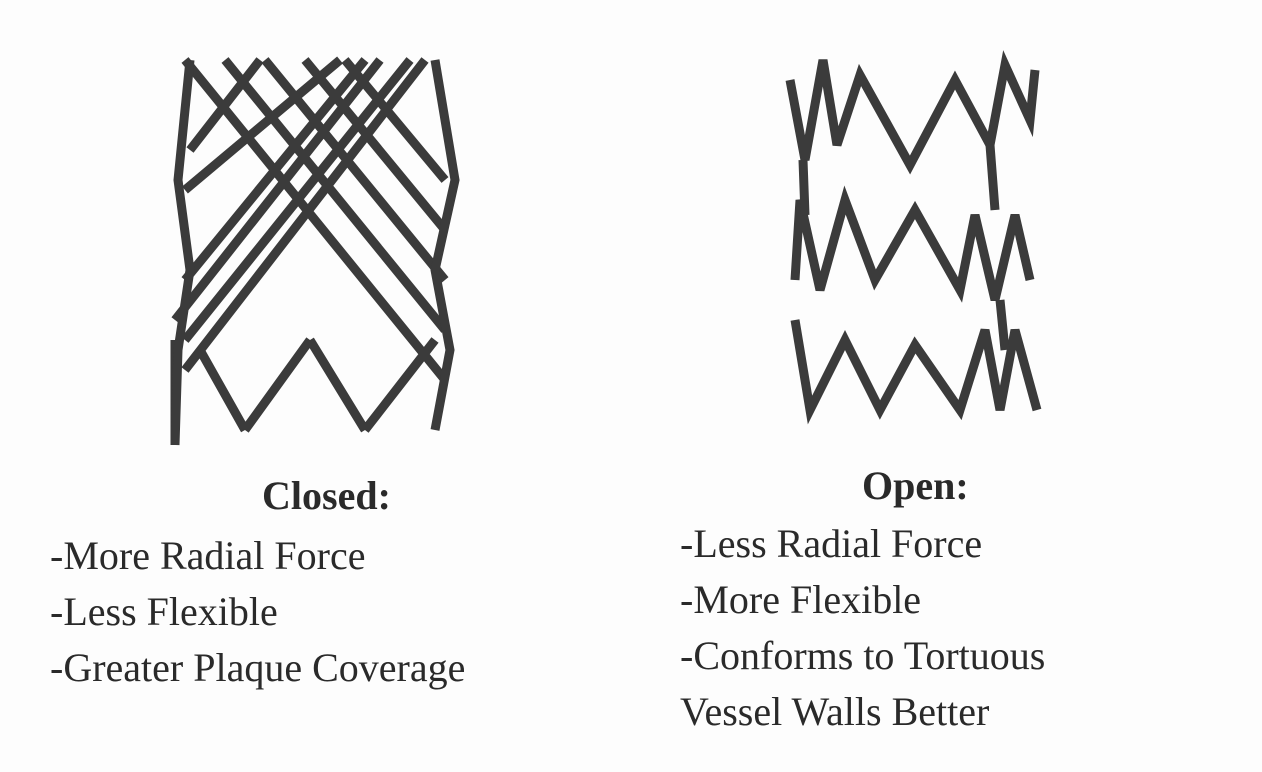  Describe the element at coordinates (915, 485) in the screenshot. I see `open-heading: Open:` at that location.